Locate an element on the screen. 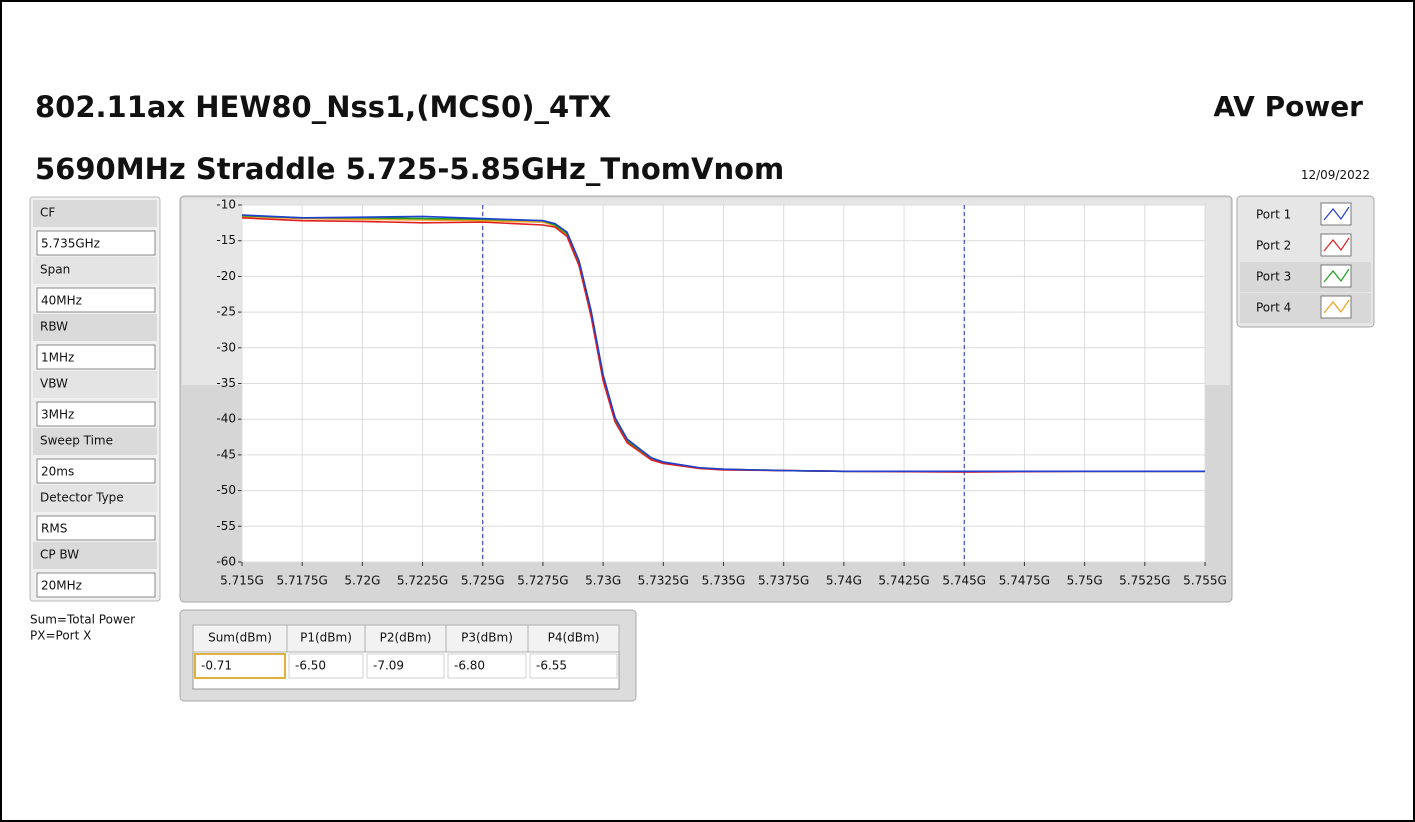 This screenshot has height=822, width=1415. legend-label: Port 1 is located at coordinates (1273, 215).